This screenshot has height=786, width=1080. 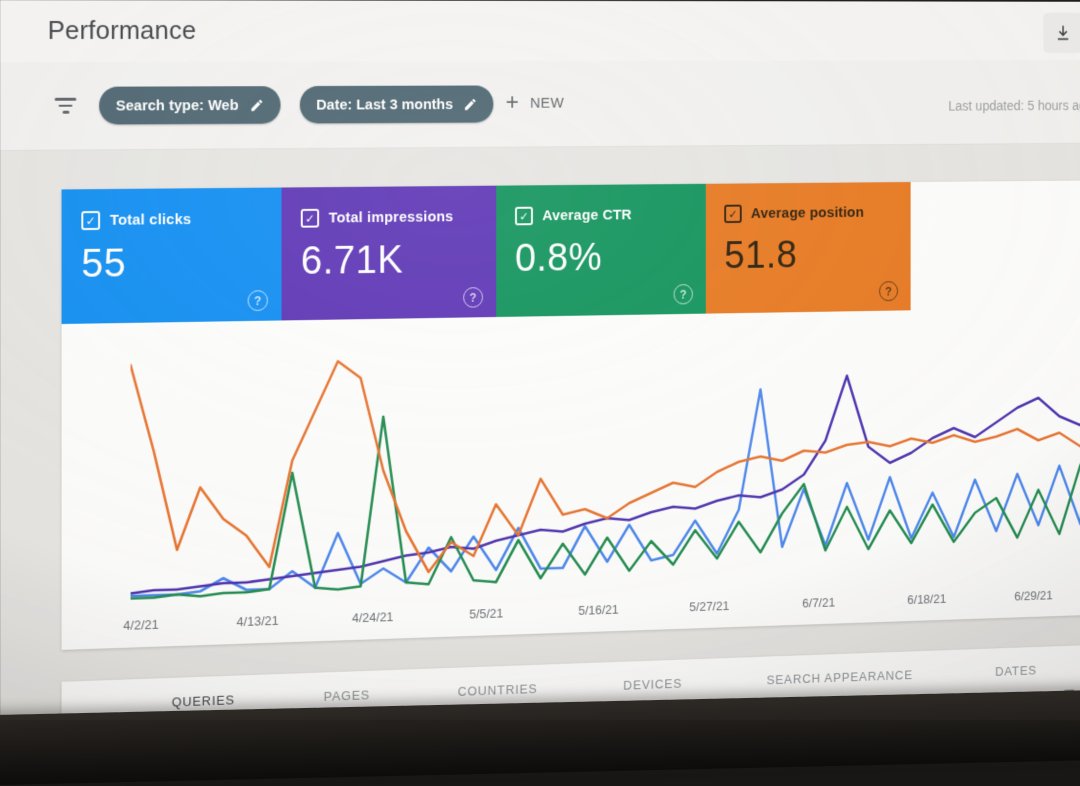 I want to click on search-type-chip: Search type: Web, so click(x=190, y=105).